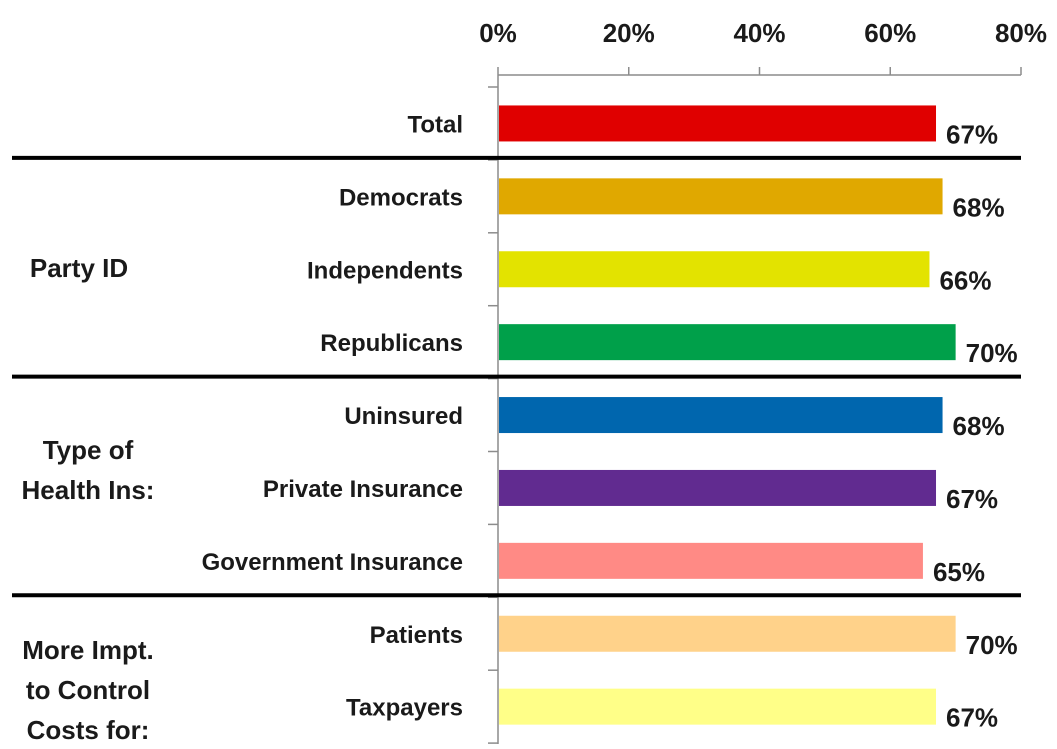  What do you see at coordinates (890, 33) in the screenshot?
I see `x-tick-label: 60%` at bounding box center [890, 33].